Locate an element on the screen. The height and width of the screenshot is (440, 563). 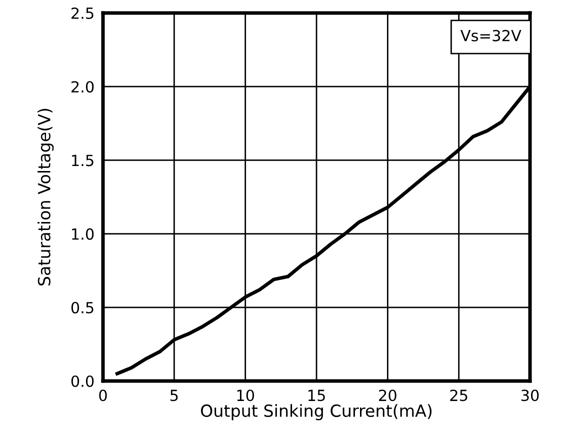
y-tick-label: 0.5 is located at coordinates (82, 308).